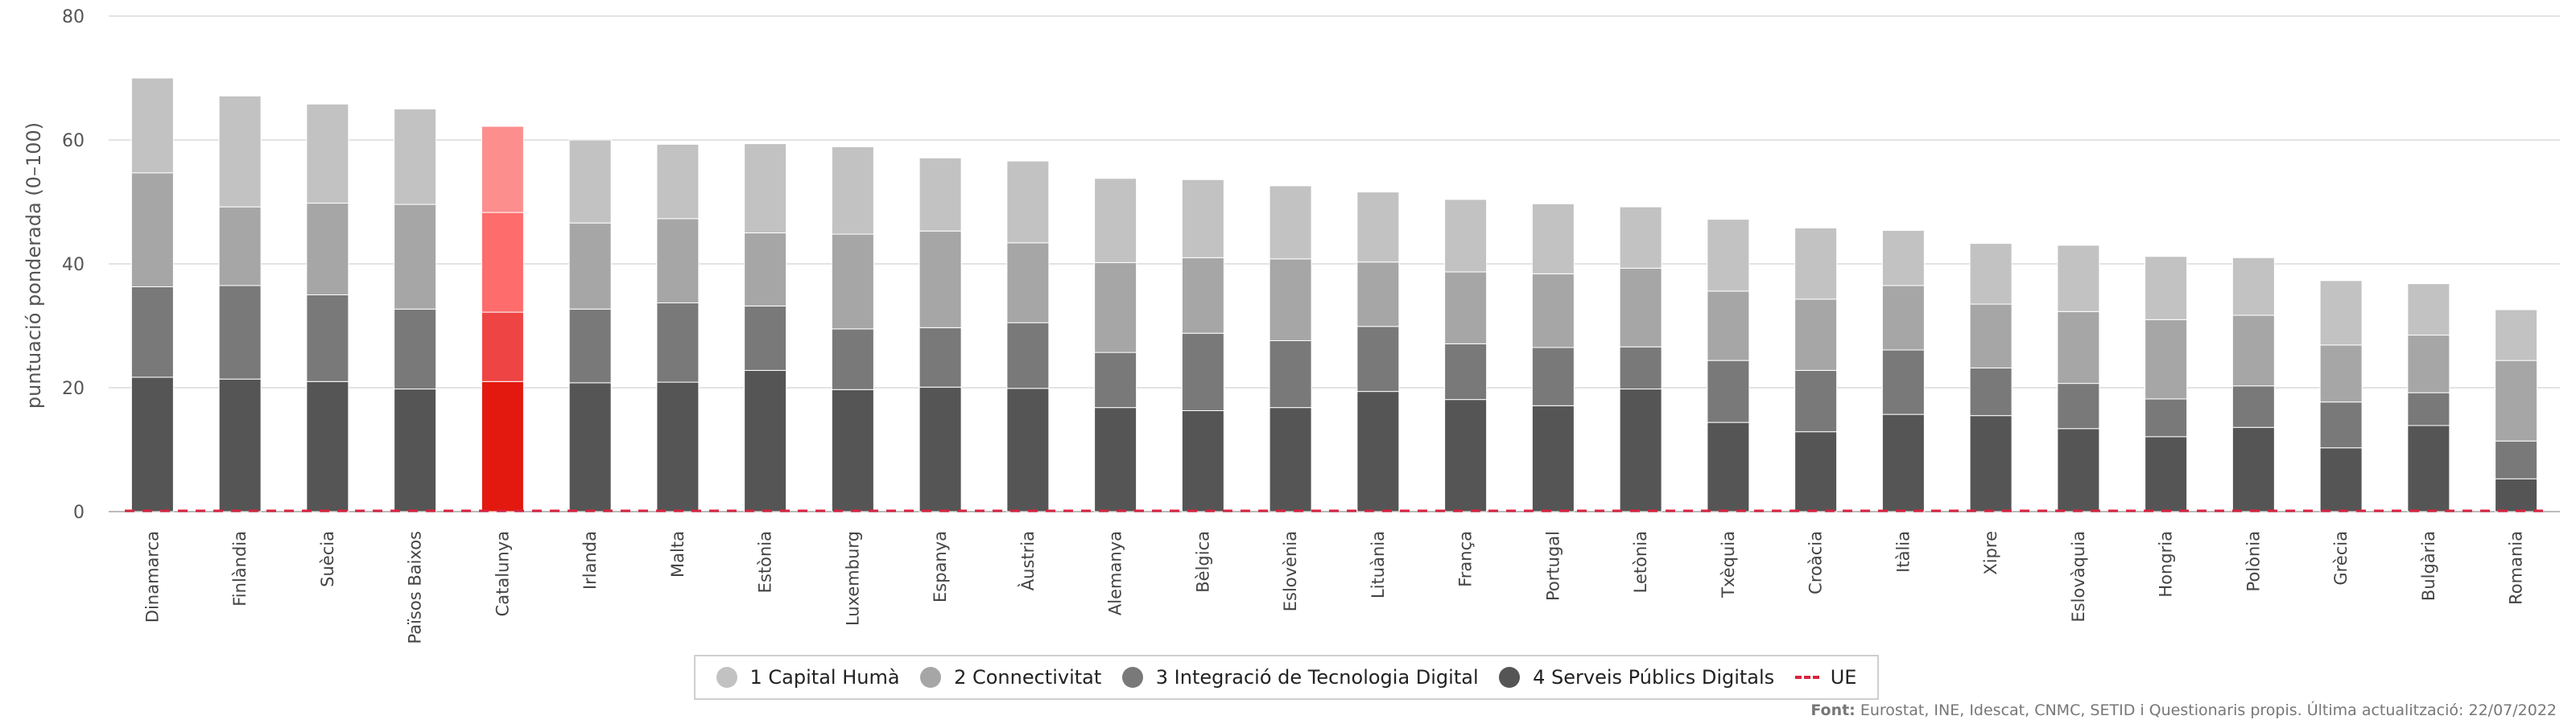  I want to click on x-tick-label: Eslovènia, so click(1290, 571).